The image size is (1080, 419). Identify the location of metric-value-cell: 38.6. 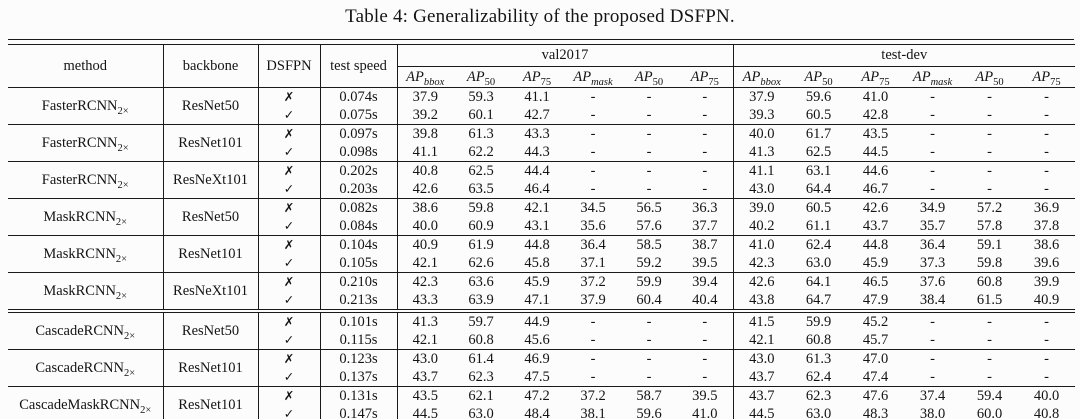
(1046, 244).